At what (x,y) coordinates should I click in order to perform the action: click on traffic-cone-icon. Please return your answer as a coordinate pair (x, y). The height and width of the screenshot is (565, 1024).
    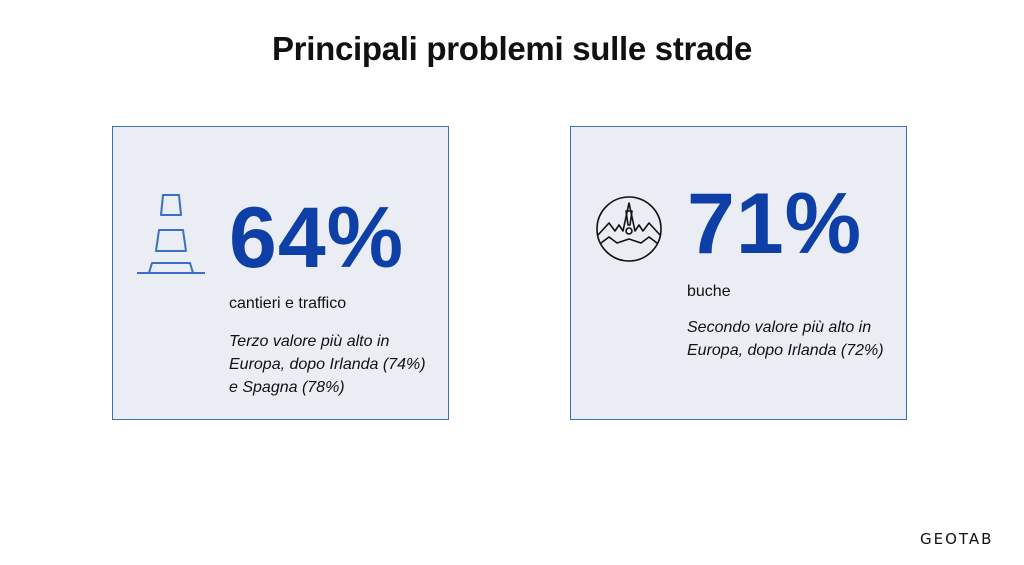
    Looking at the image, I should click on (171, 234).